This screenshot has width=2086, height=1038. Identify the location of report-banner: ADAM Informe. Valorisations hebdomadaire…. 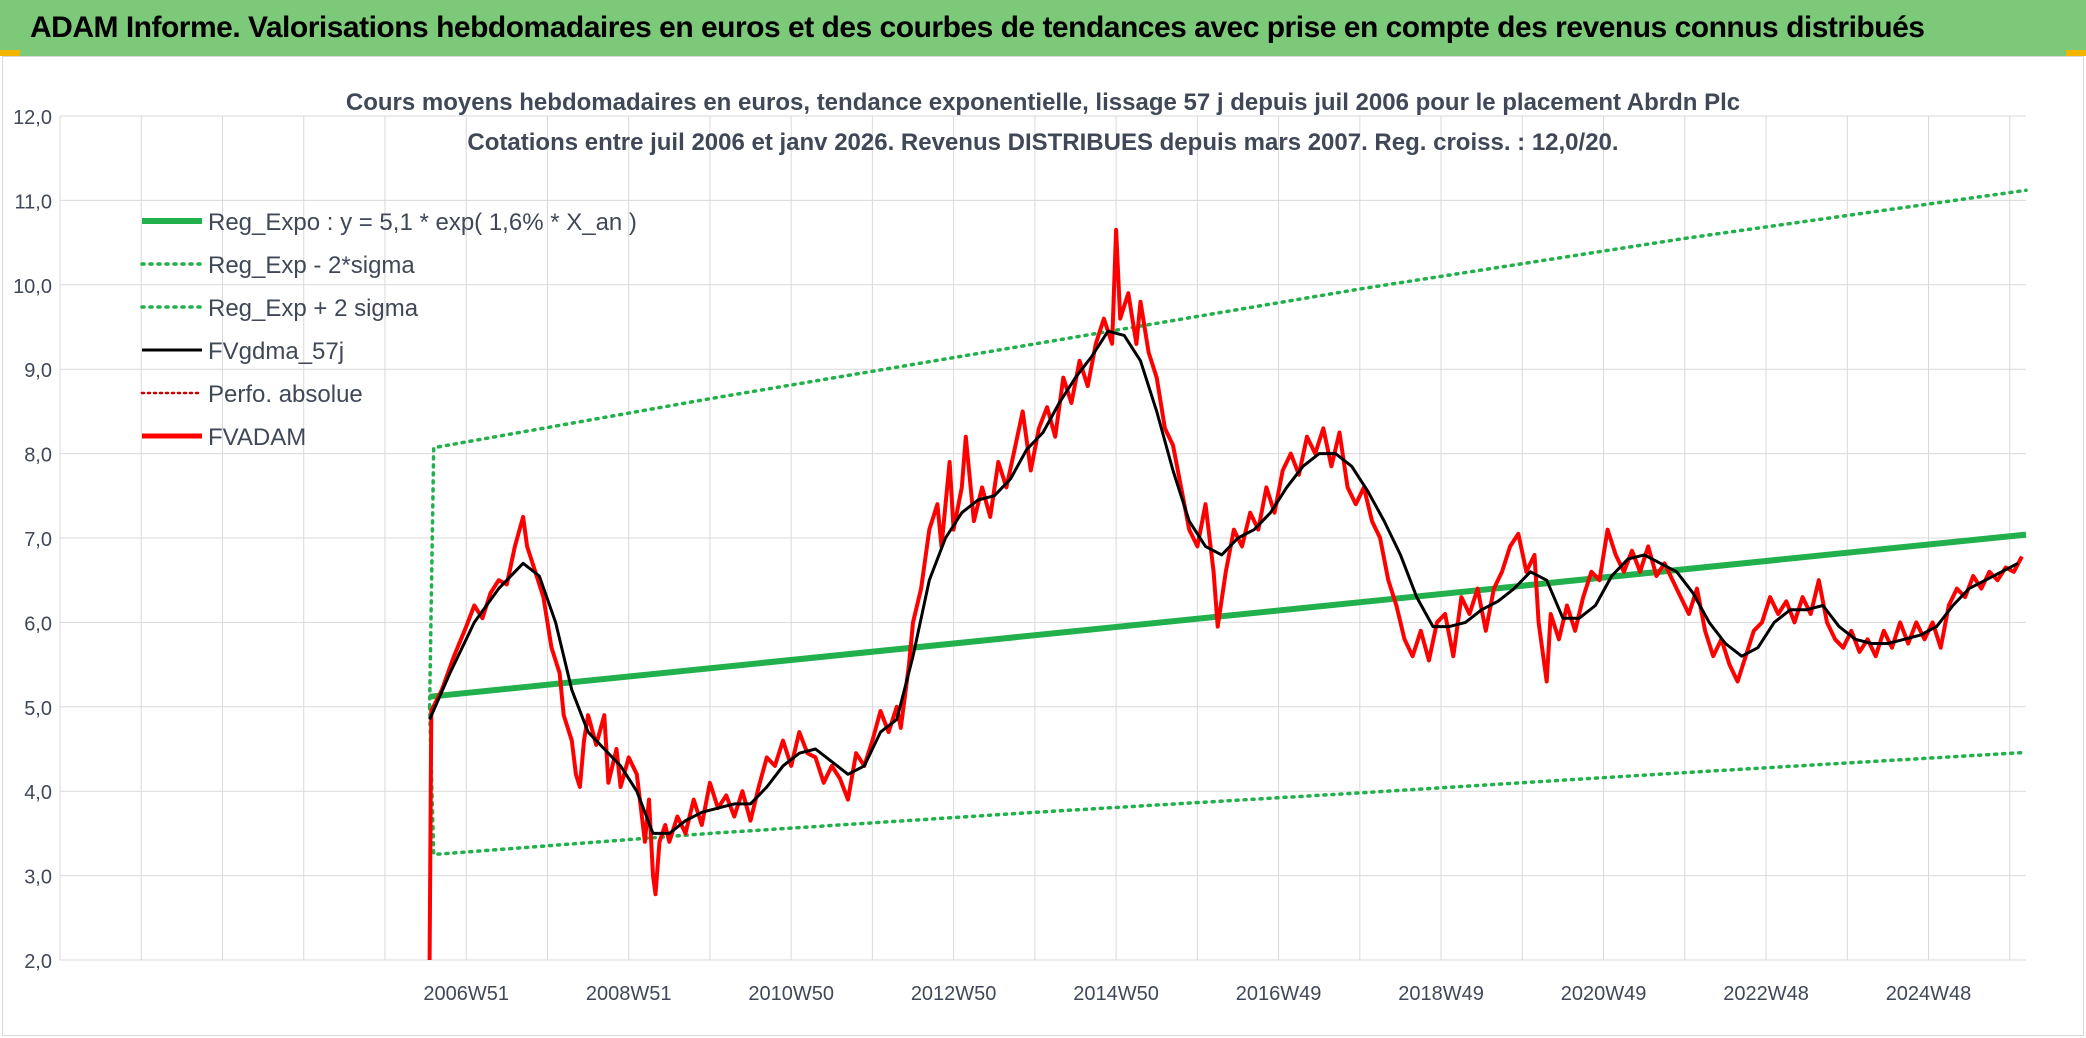
(1043, 28).